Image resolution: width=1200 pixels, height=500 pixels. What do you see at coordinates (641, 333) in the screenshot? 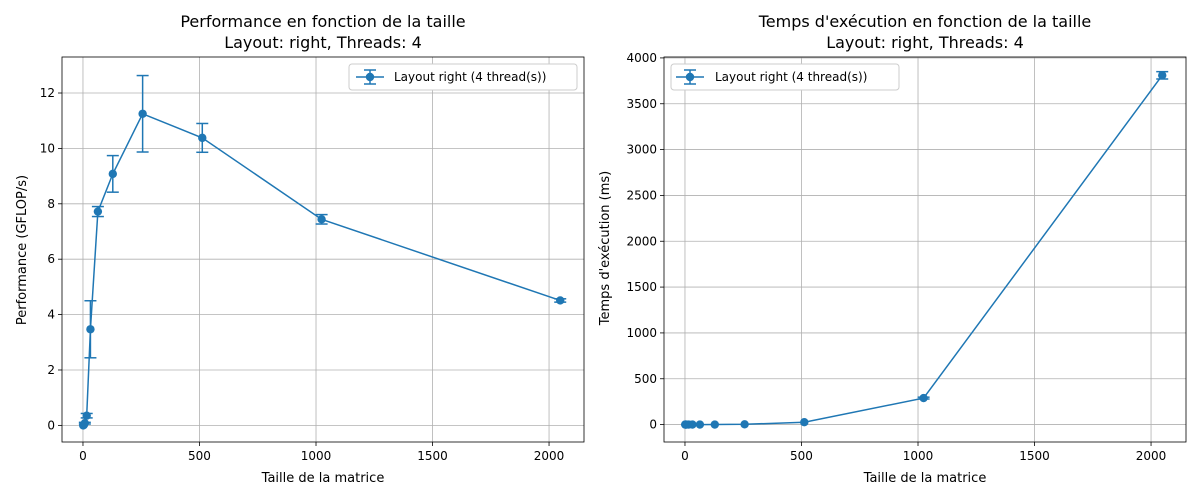
I see `y-tick-label: 1000` at bounding box center [641, 333].